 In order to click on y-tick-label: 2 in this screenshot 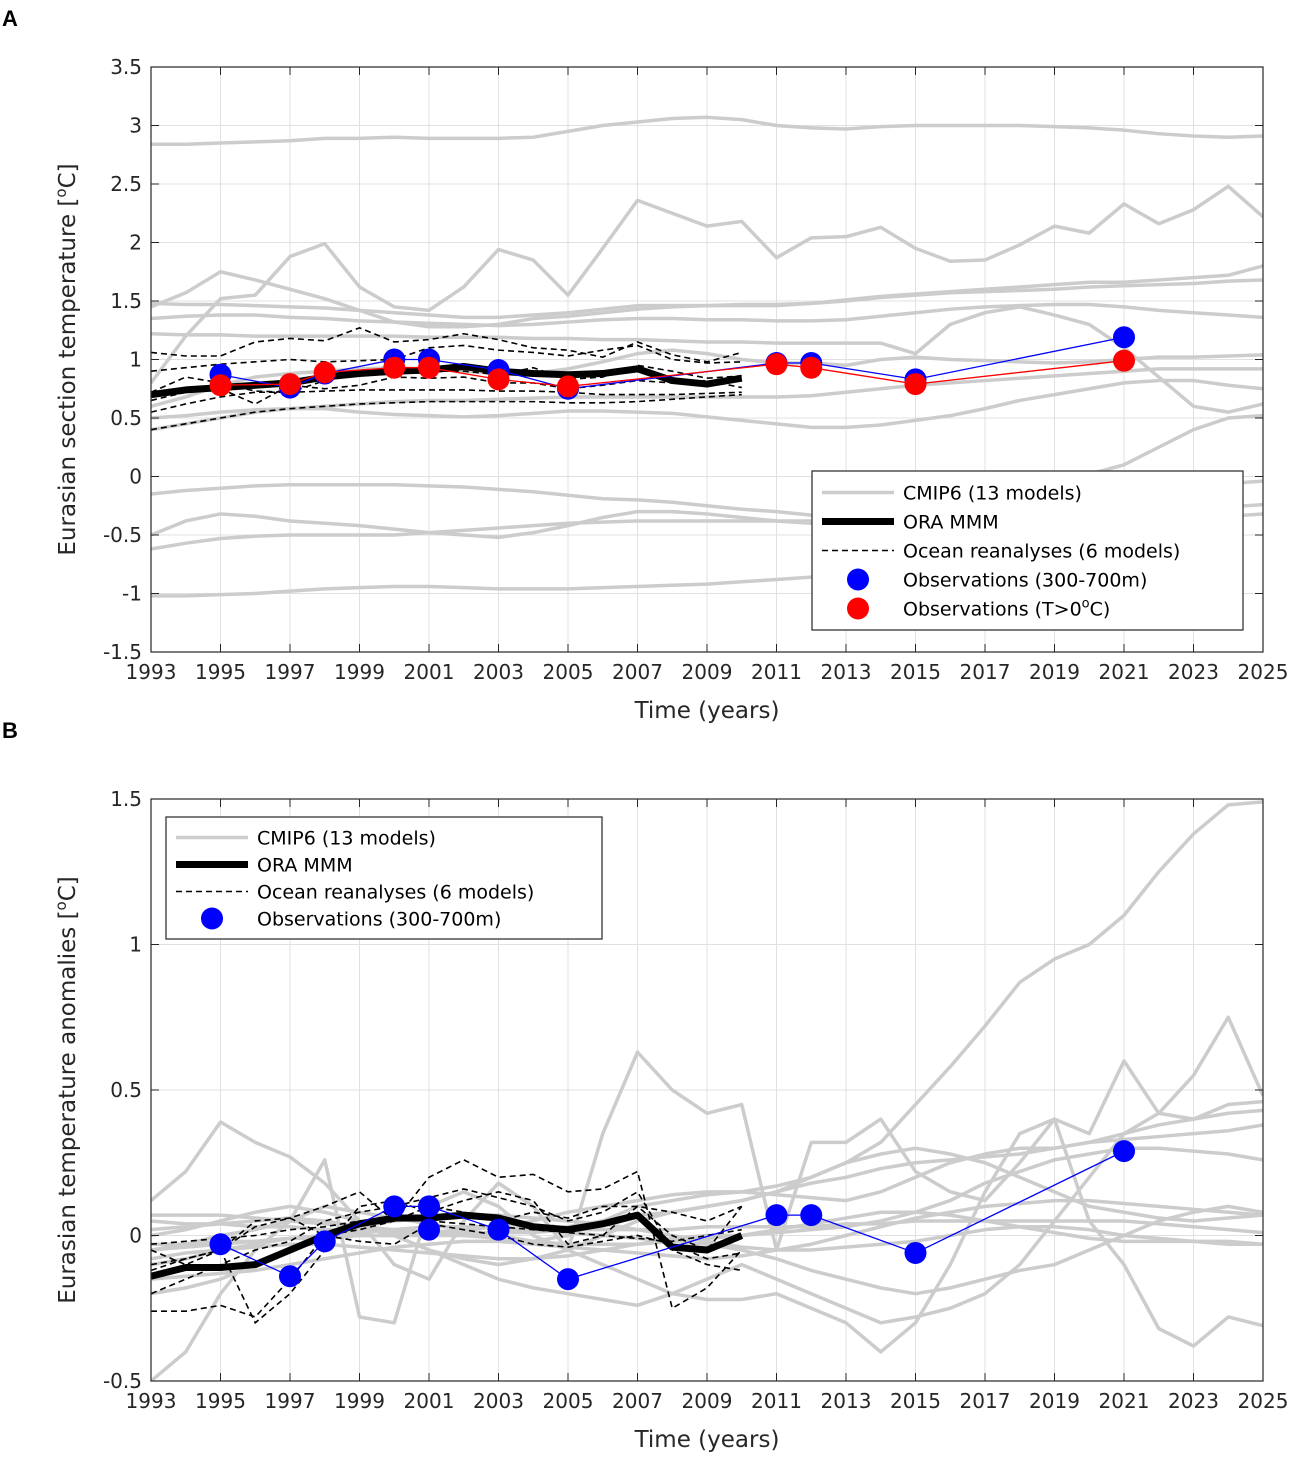, I will do `click(135, 243)`.